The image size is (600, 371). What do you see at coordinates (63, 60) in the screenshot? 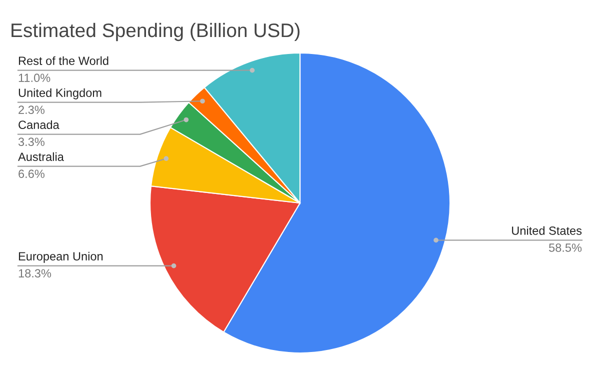
I see `slice-label: Rest of the World` at bounding box center [63, 60].